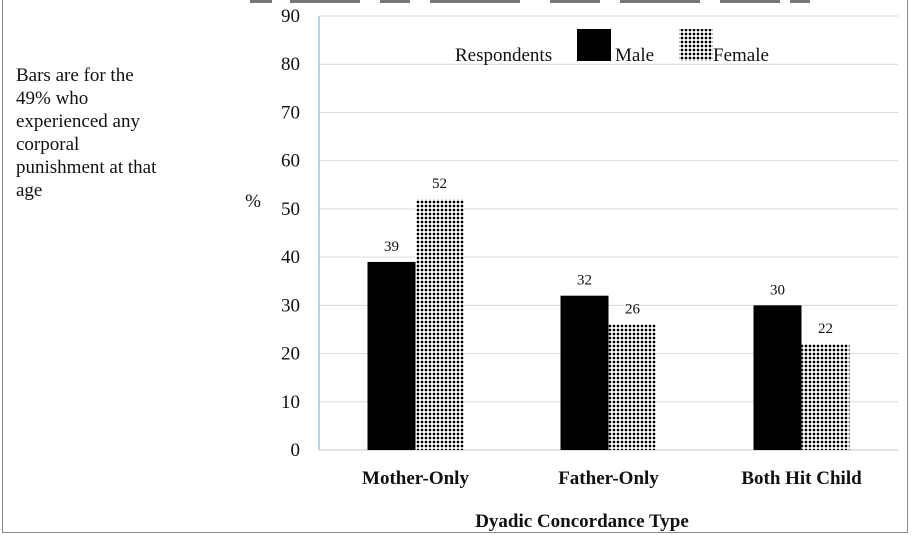  I want to click on y-tick-label: 0, so click(296, 450).